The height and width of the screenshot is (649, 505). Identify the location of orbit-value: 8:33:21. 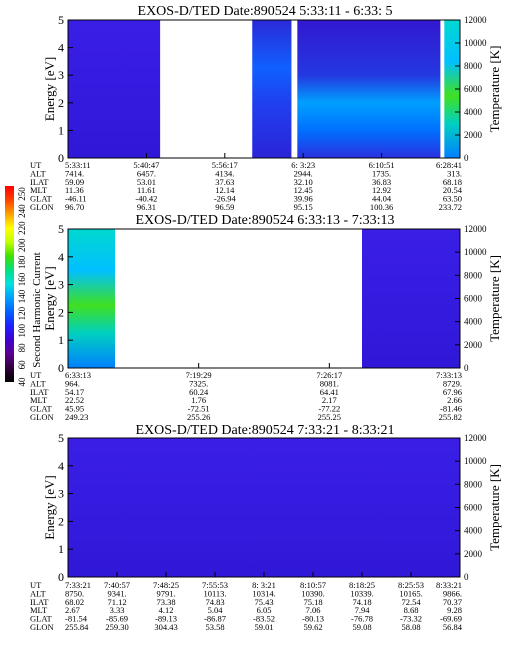
(449, 585).